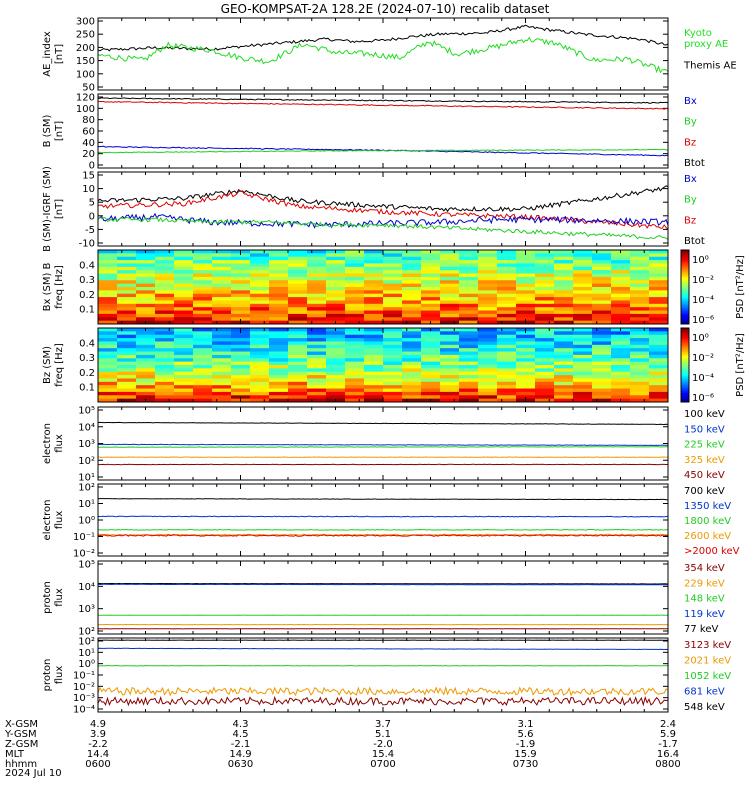  I want to click on plot-frame, so click(383, 597).